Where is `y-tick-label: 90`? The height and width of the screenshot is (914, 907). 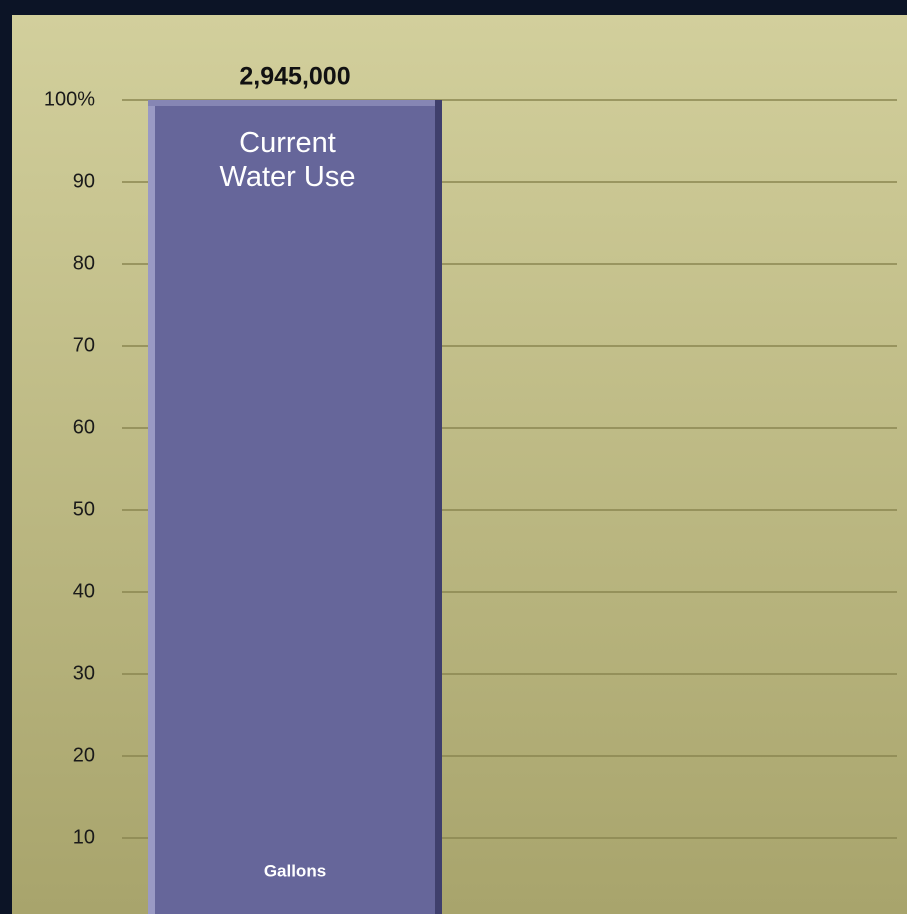 y-tick-label: 90 is located at coordinates (84, 181).